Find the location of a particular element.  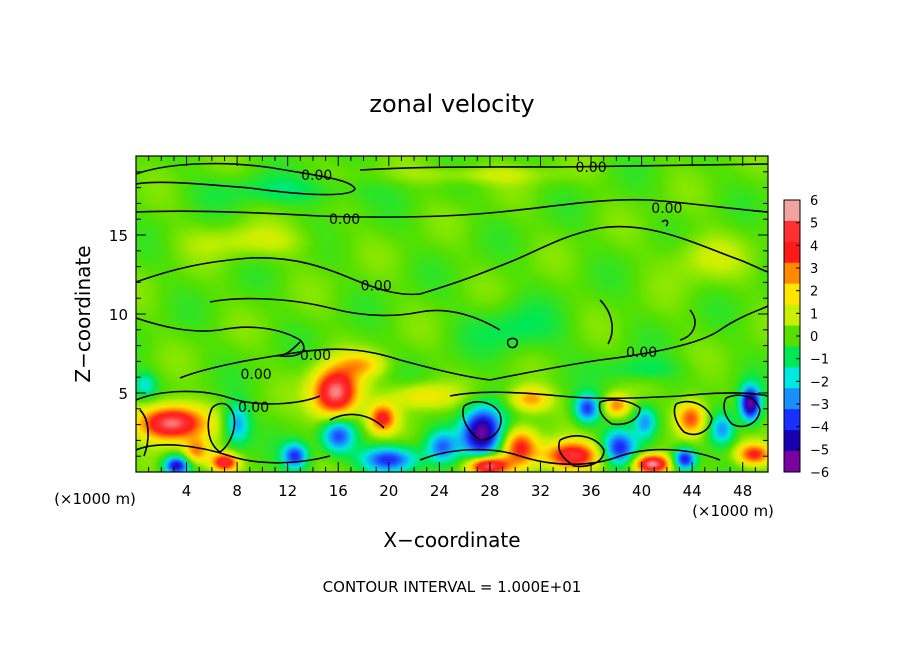

colorbar-tick-label: 4 is located at coordinates (814, 246).